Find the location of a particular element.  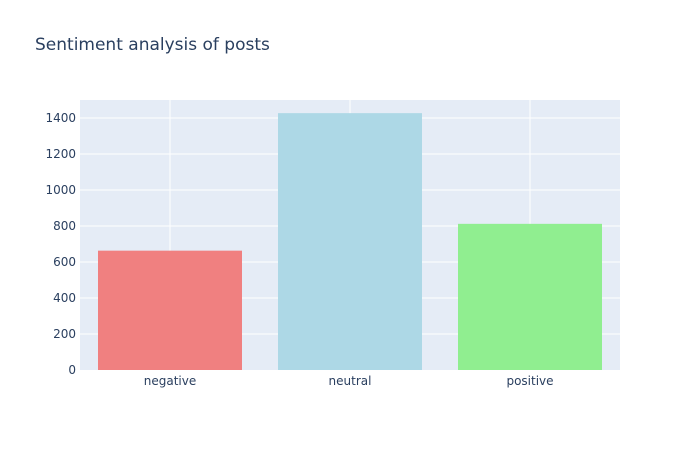

bar-negative is located at coordinates (170, 310).